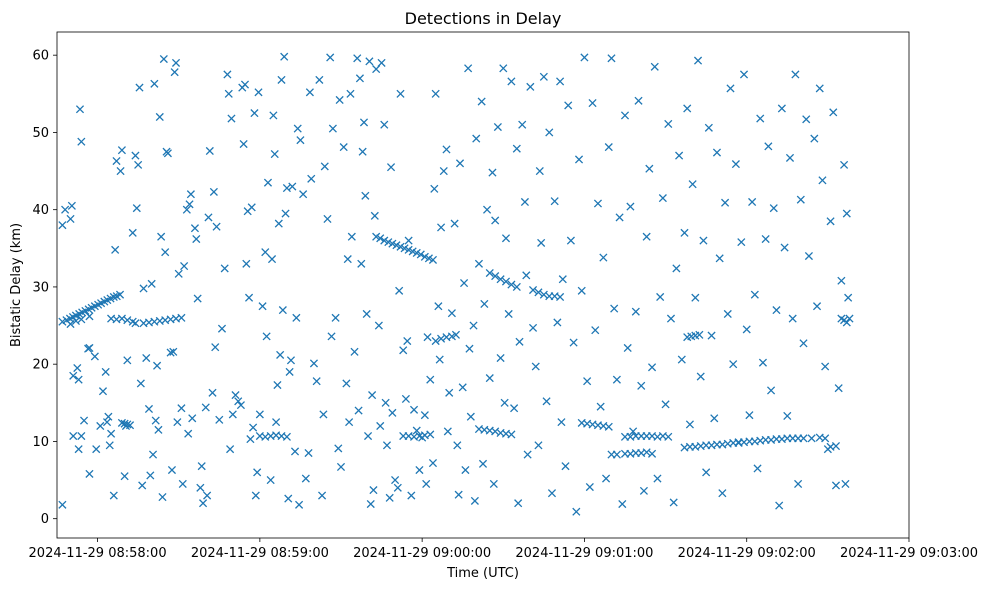 The image size is (989, 590). What do you see at coordinates (482, 573) in the screenshot?
I see `x-axis-label: Time (UTC)` at bounding box center [482, 573].